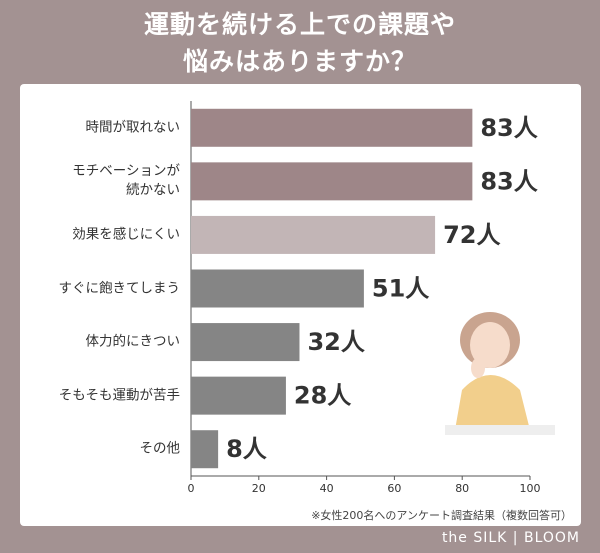 The width and height of the screenshot is (600, 553). What do you see at coordinates (191, 488) in the screenshot?
I see `x-tick-label: 0` at bounding box center [191, 488].